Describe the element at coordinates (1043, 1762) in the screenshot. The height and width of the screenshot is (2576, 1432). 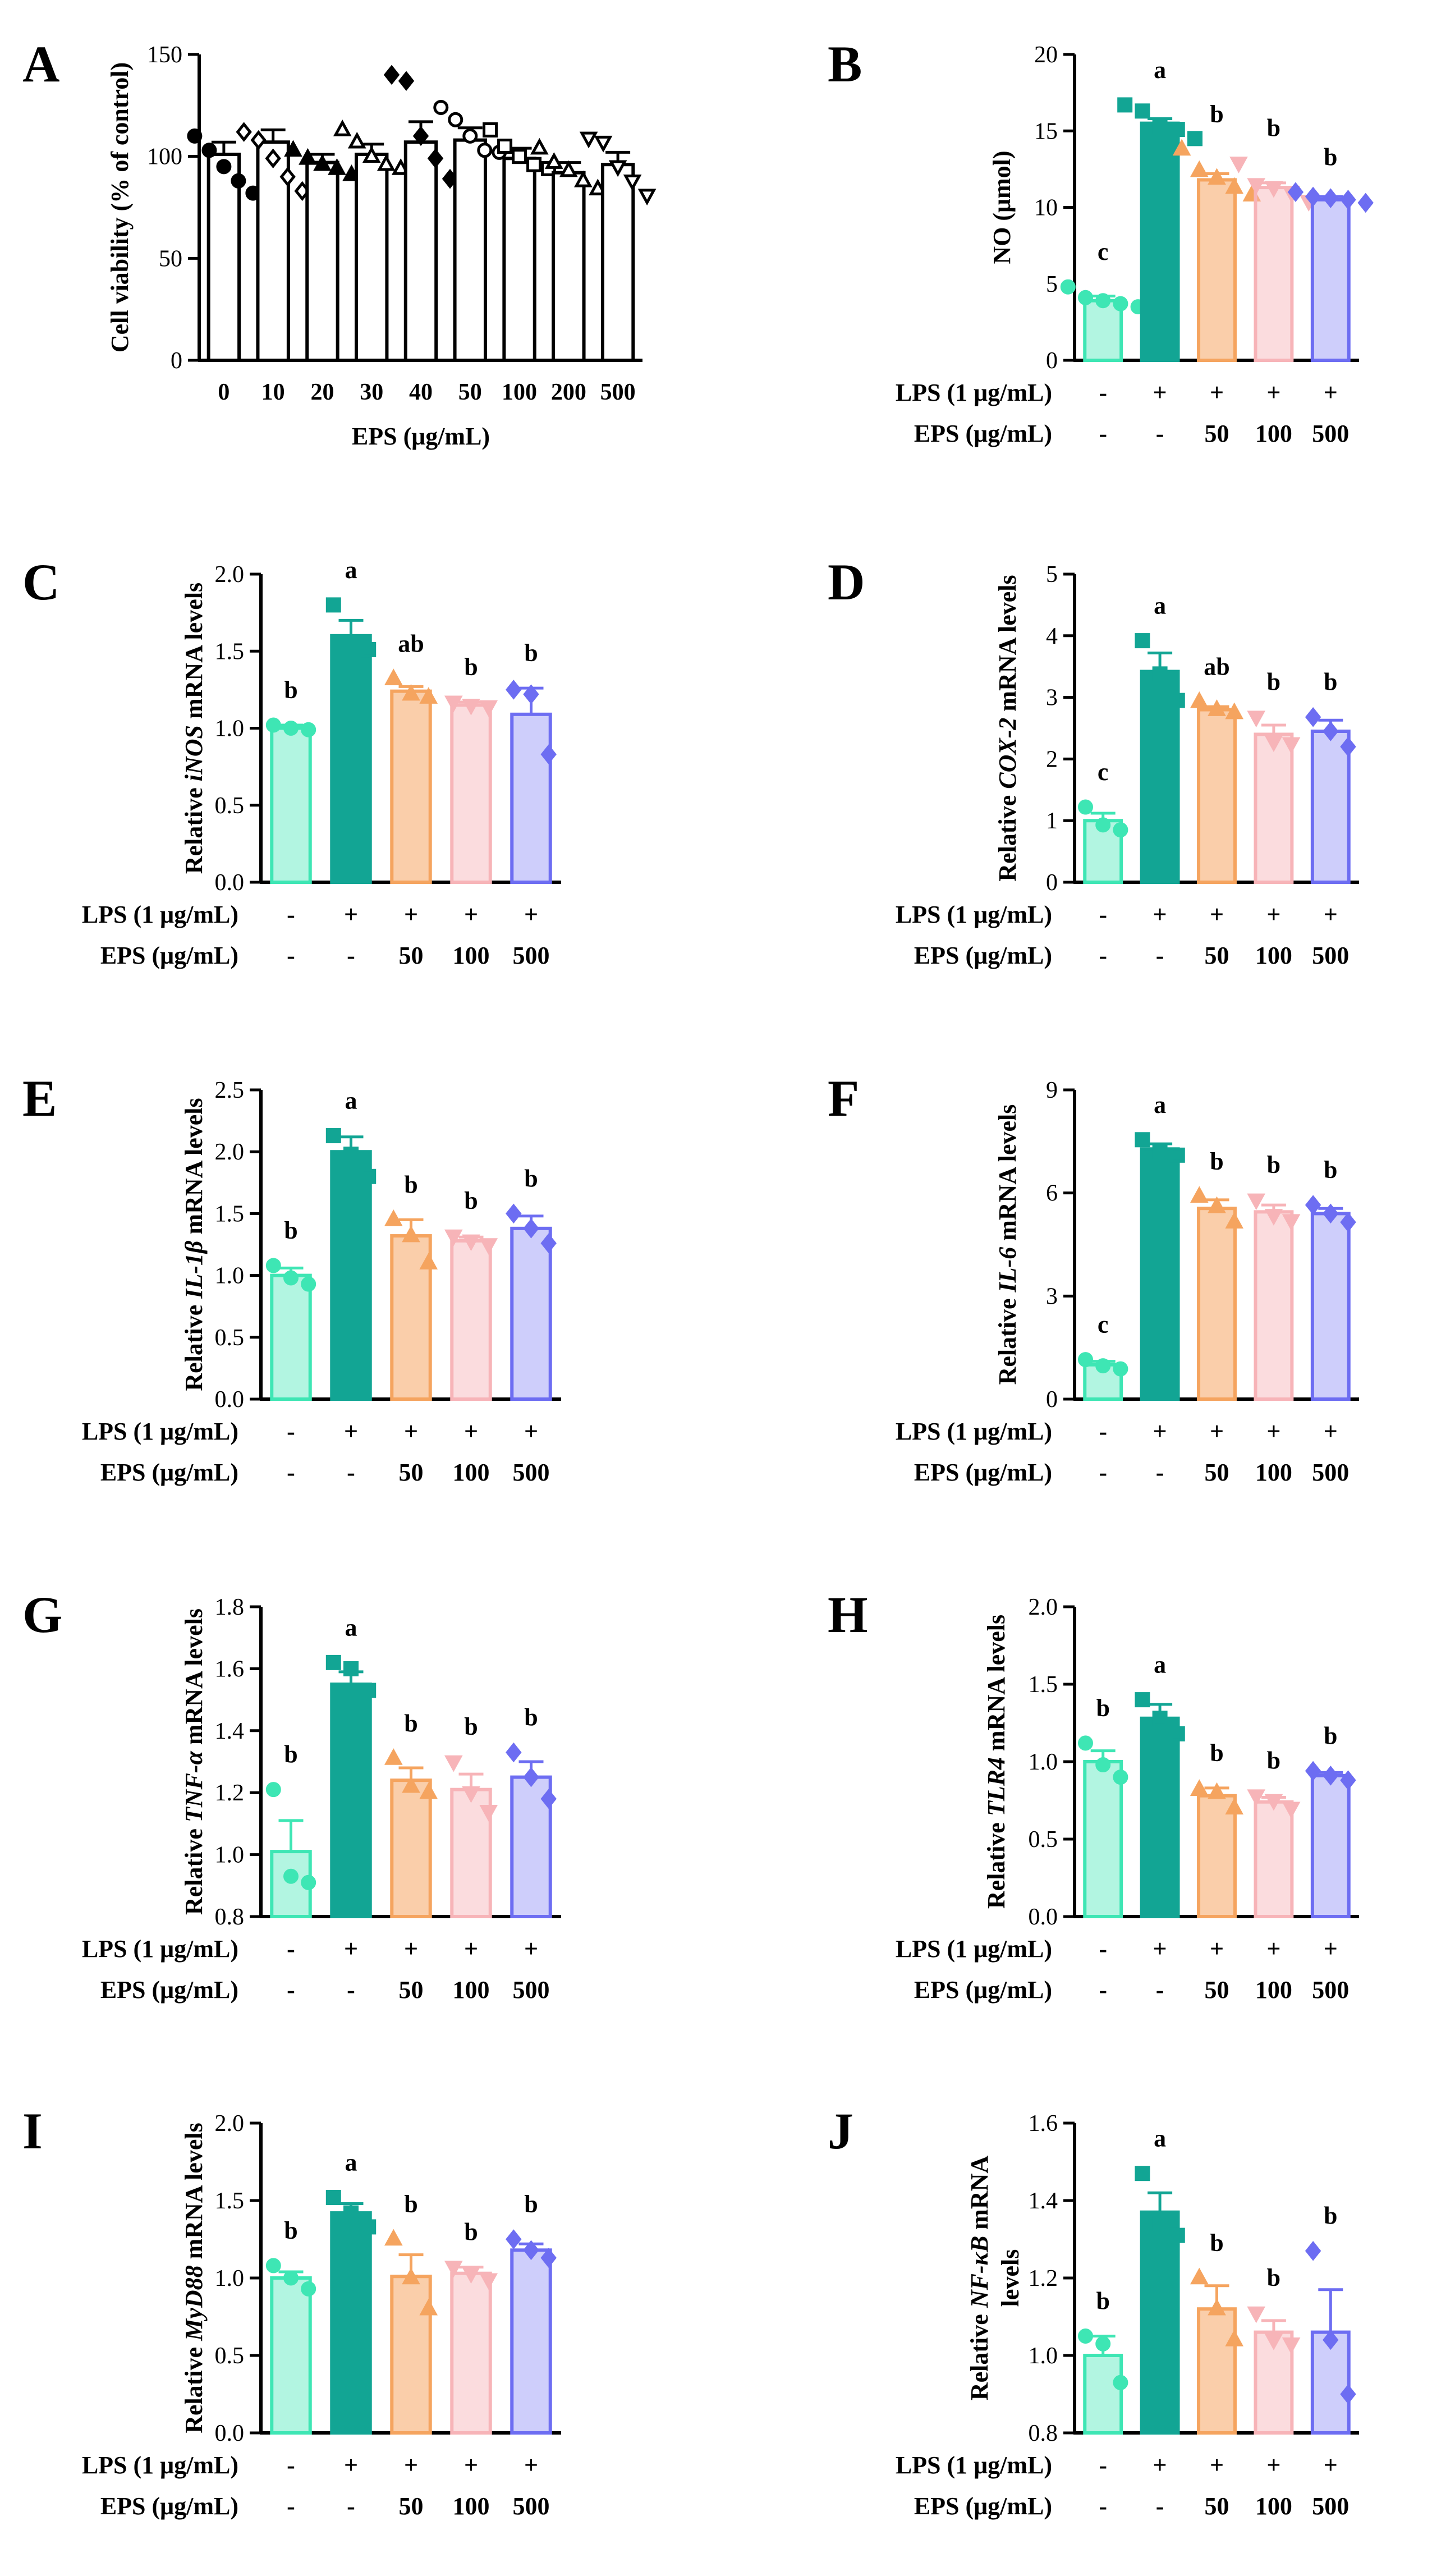
I see `y-tick-label: 1.0` at that location.